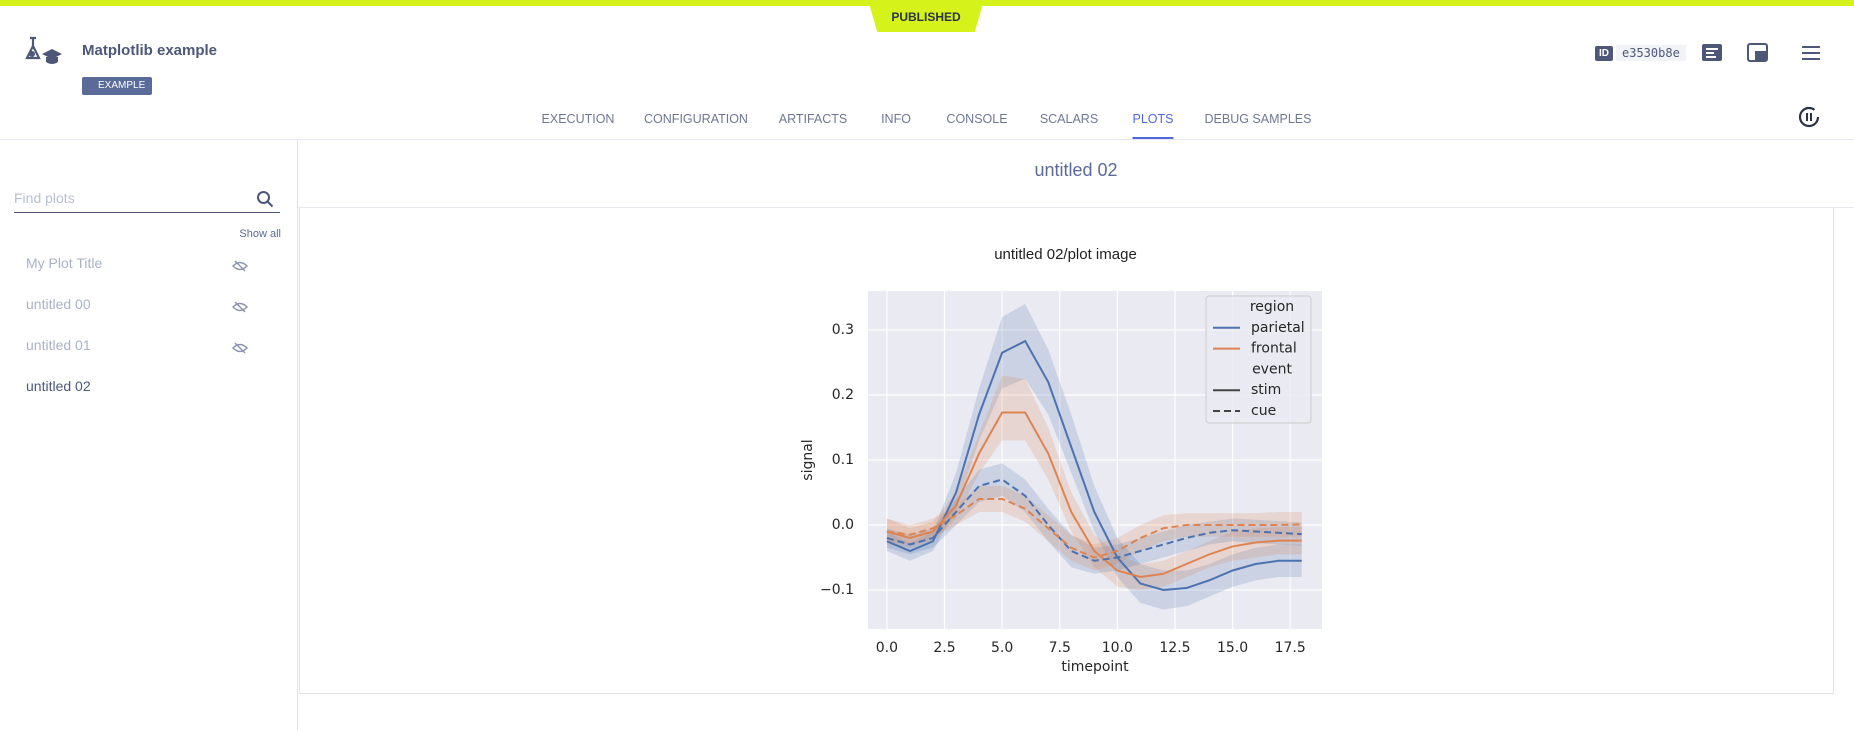 Image resolution: width=1854 pixels, height=730 pixels. I want to click on tab: SCALARS, so click(1069, 119).